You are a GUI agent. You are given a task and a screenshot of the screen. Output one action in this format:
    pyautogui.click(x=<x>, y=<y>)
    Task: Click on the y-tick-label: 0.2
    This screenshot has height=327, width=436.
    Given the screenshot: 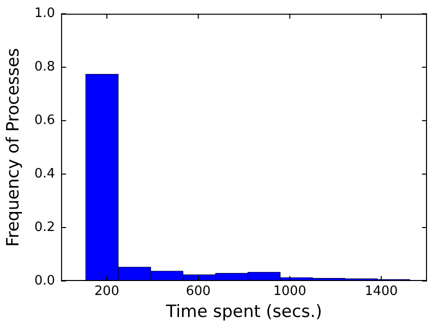 What is the action you would take?
    pyautogui.click(x=45, y=227)
    